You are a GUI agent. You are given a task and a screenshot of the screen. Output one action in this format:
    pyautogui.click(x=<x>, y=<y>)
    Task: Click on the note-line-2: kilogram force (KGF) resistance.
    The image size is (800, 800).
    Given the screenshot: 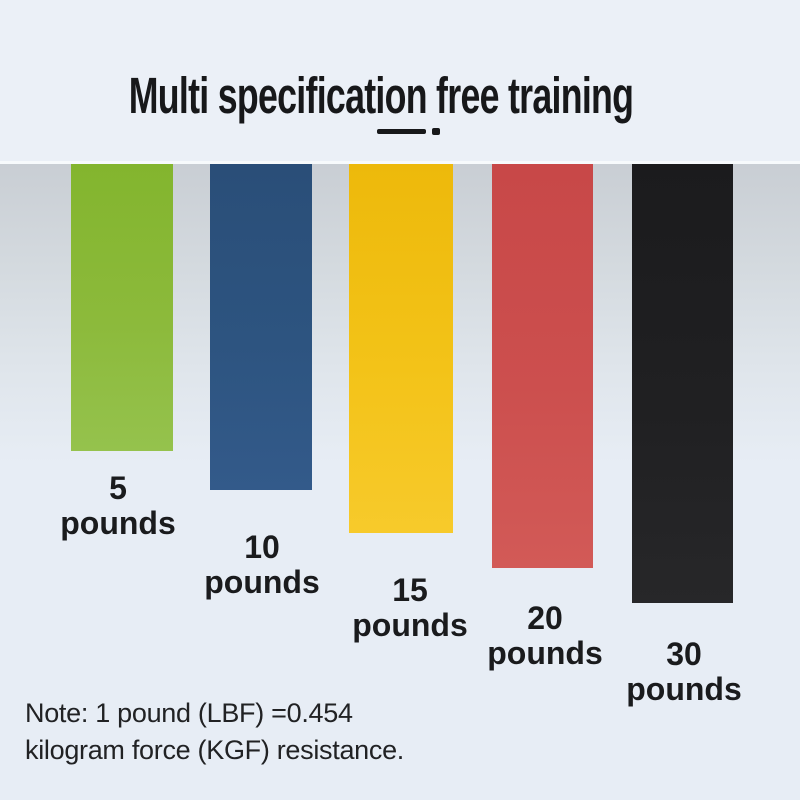 What is the action you would take?
    pyautogui.click(x=214, y=750)
    